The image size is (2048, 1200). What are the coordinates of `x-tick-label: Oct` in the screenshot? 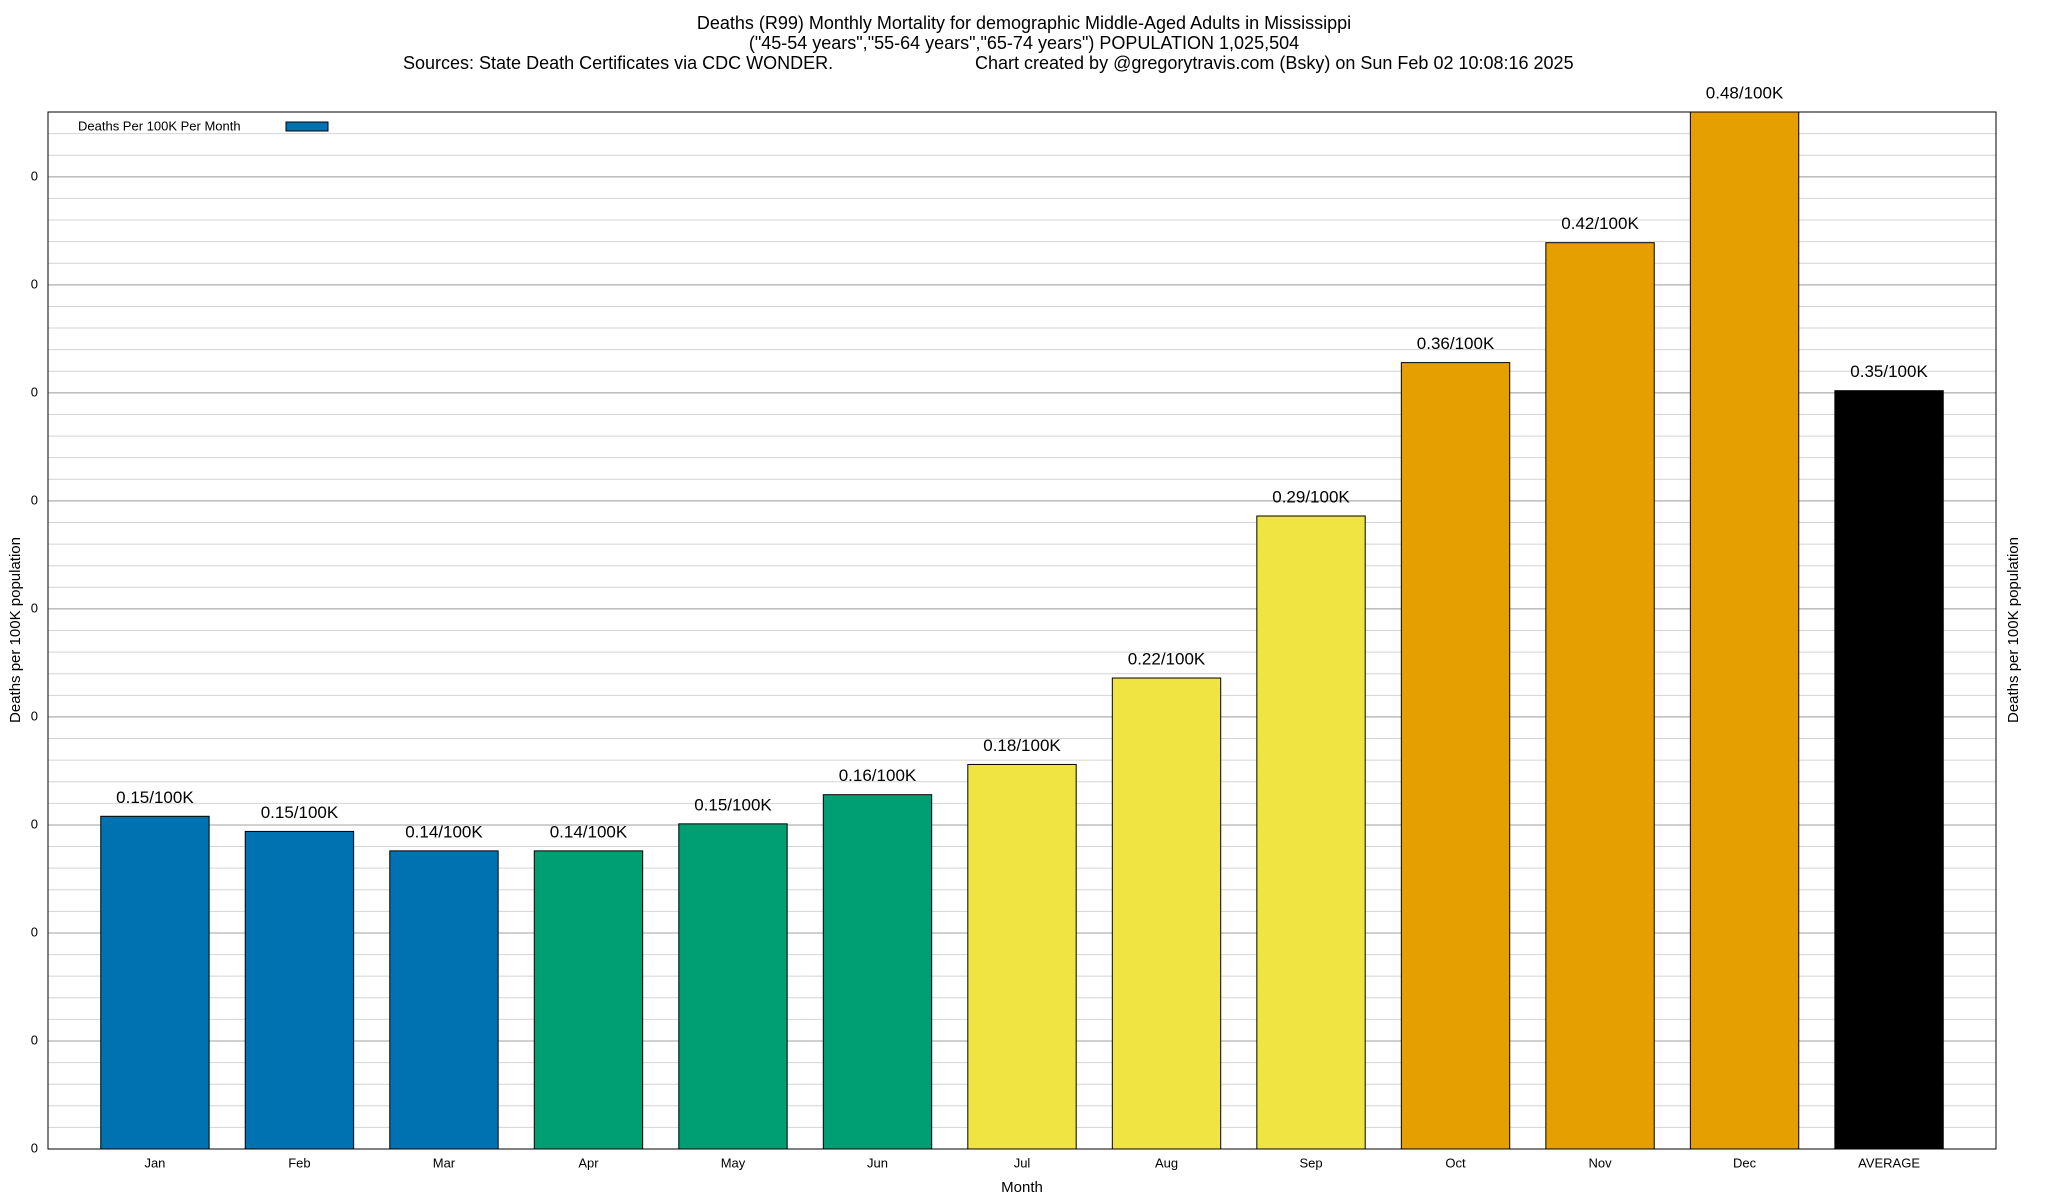 It's located at (1455, 1162).